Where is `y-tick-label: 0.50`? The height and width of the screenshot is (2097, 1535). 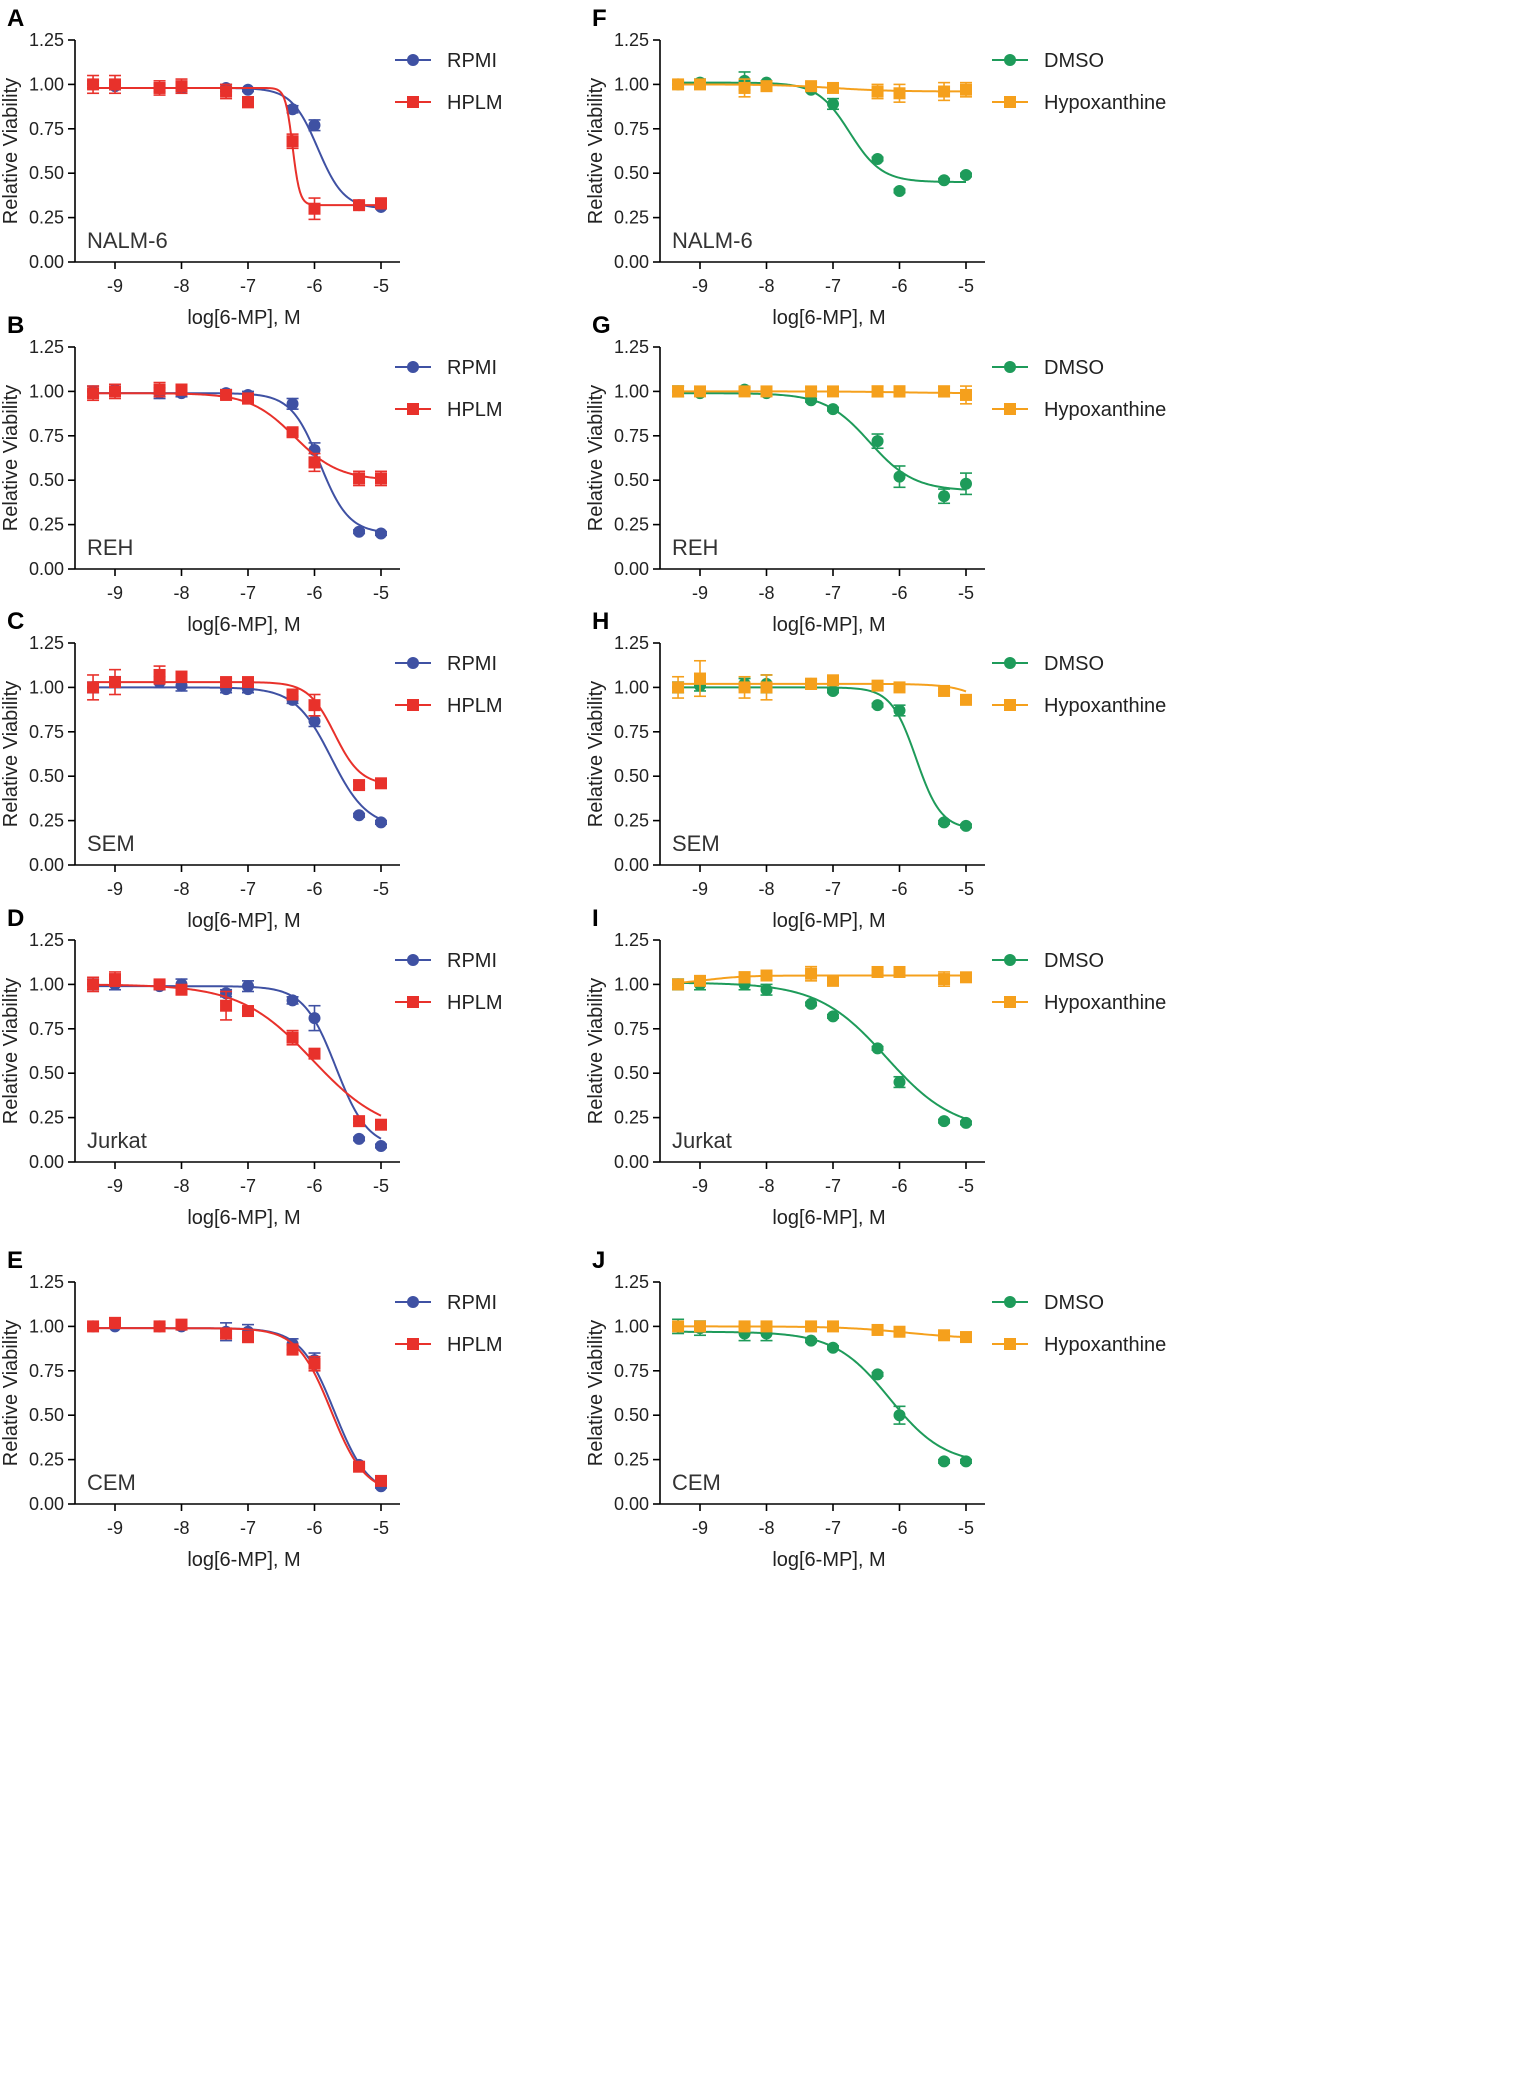
y-tick-label: 0.50 is located at coordinates (46, 776).